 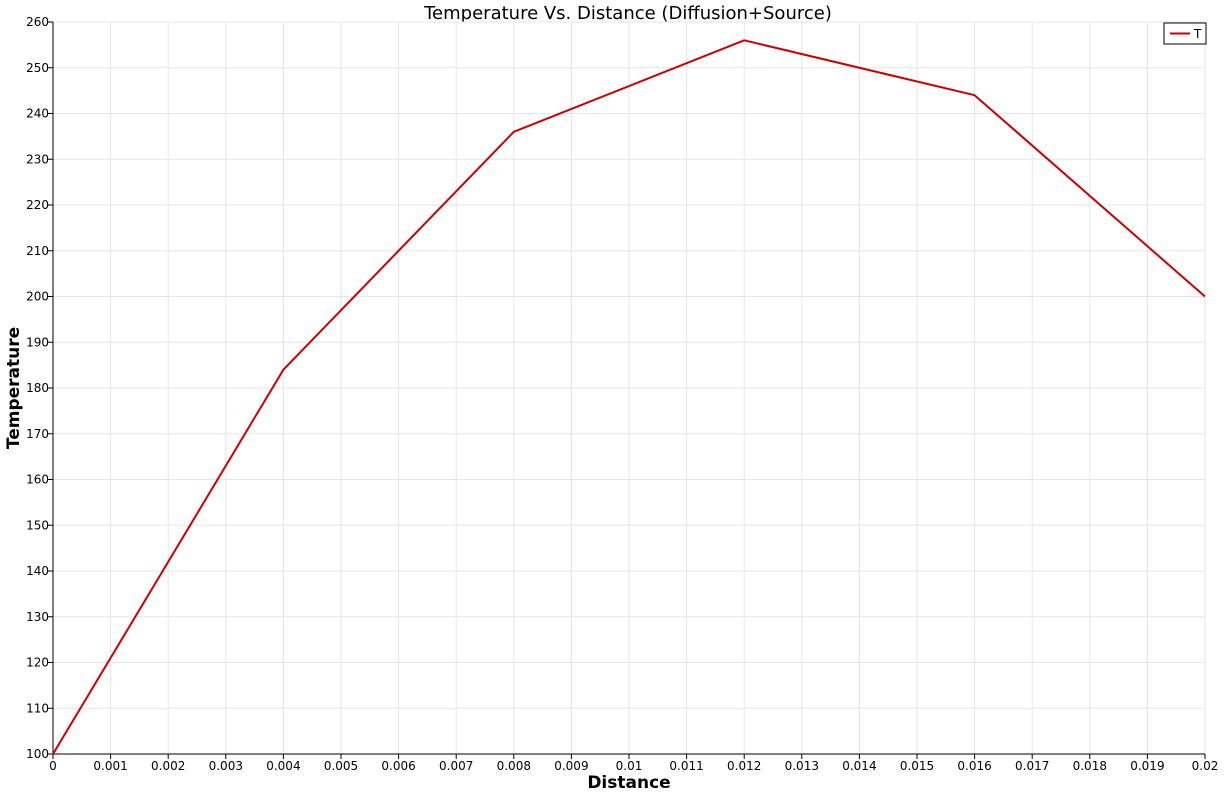 What do you see at coordinates (37, 22) in the screenshot?
I see `y-tick-label: 260` at bounding box center [37, 22].